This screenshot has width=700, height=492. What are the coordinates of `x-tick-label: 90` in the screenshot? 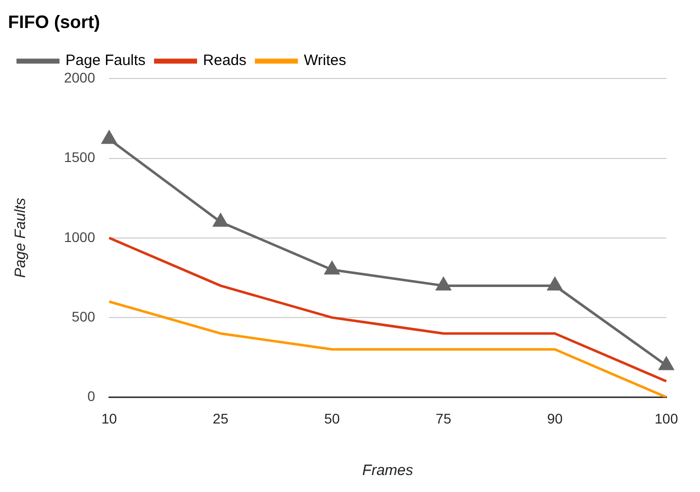 It's located at (555, 418).